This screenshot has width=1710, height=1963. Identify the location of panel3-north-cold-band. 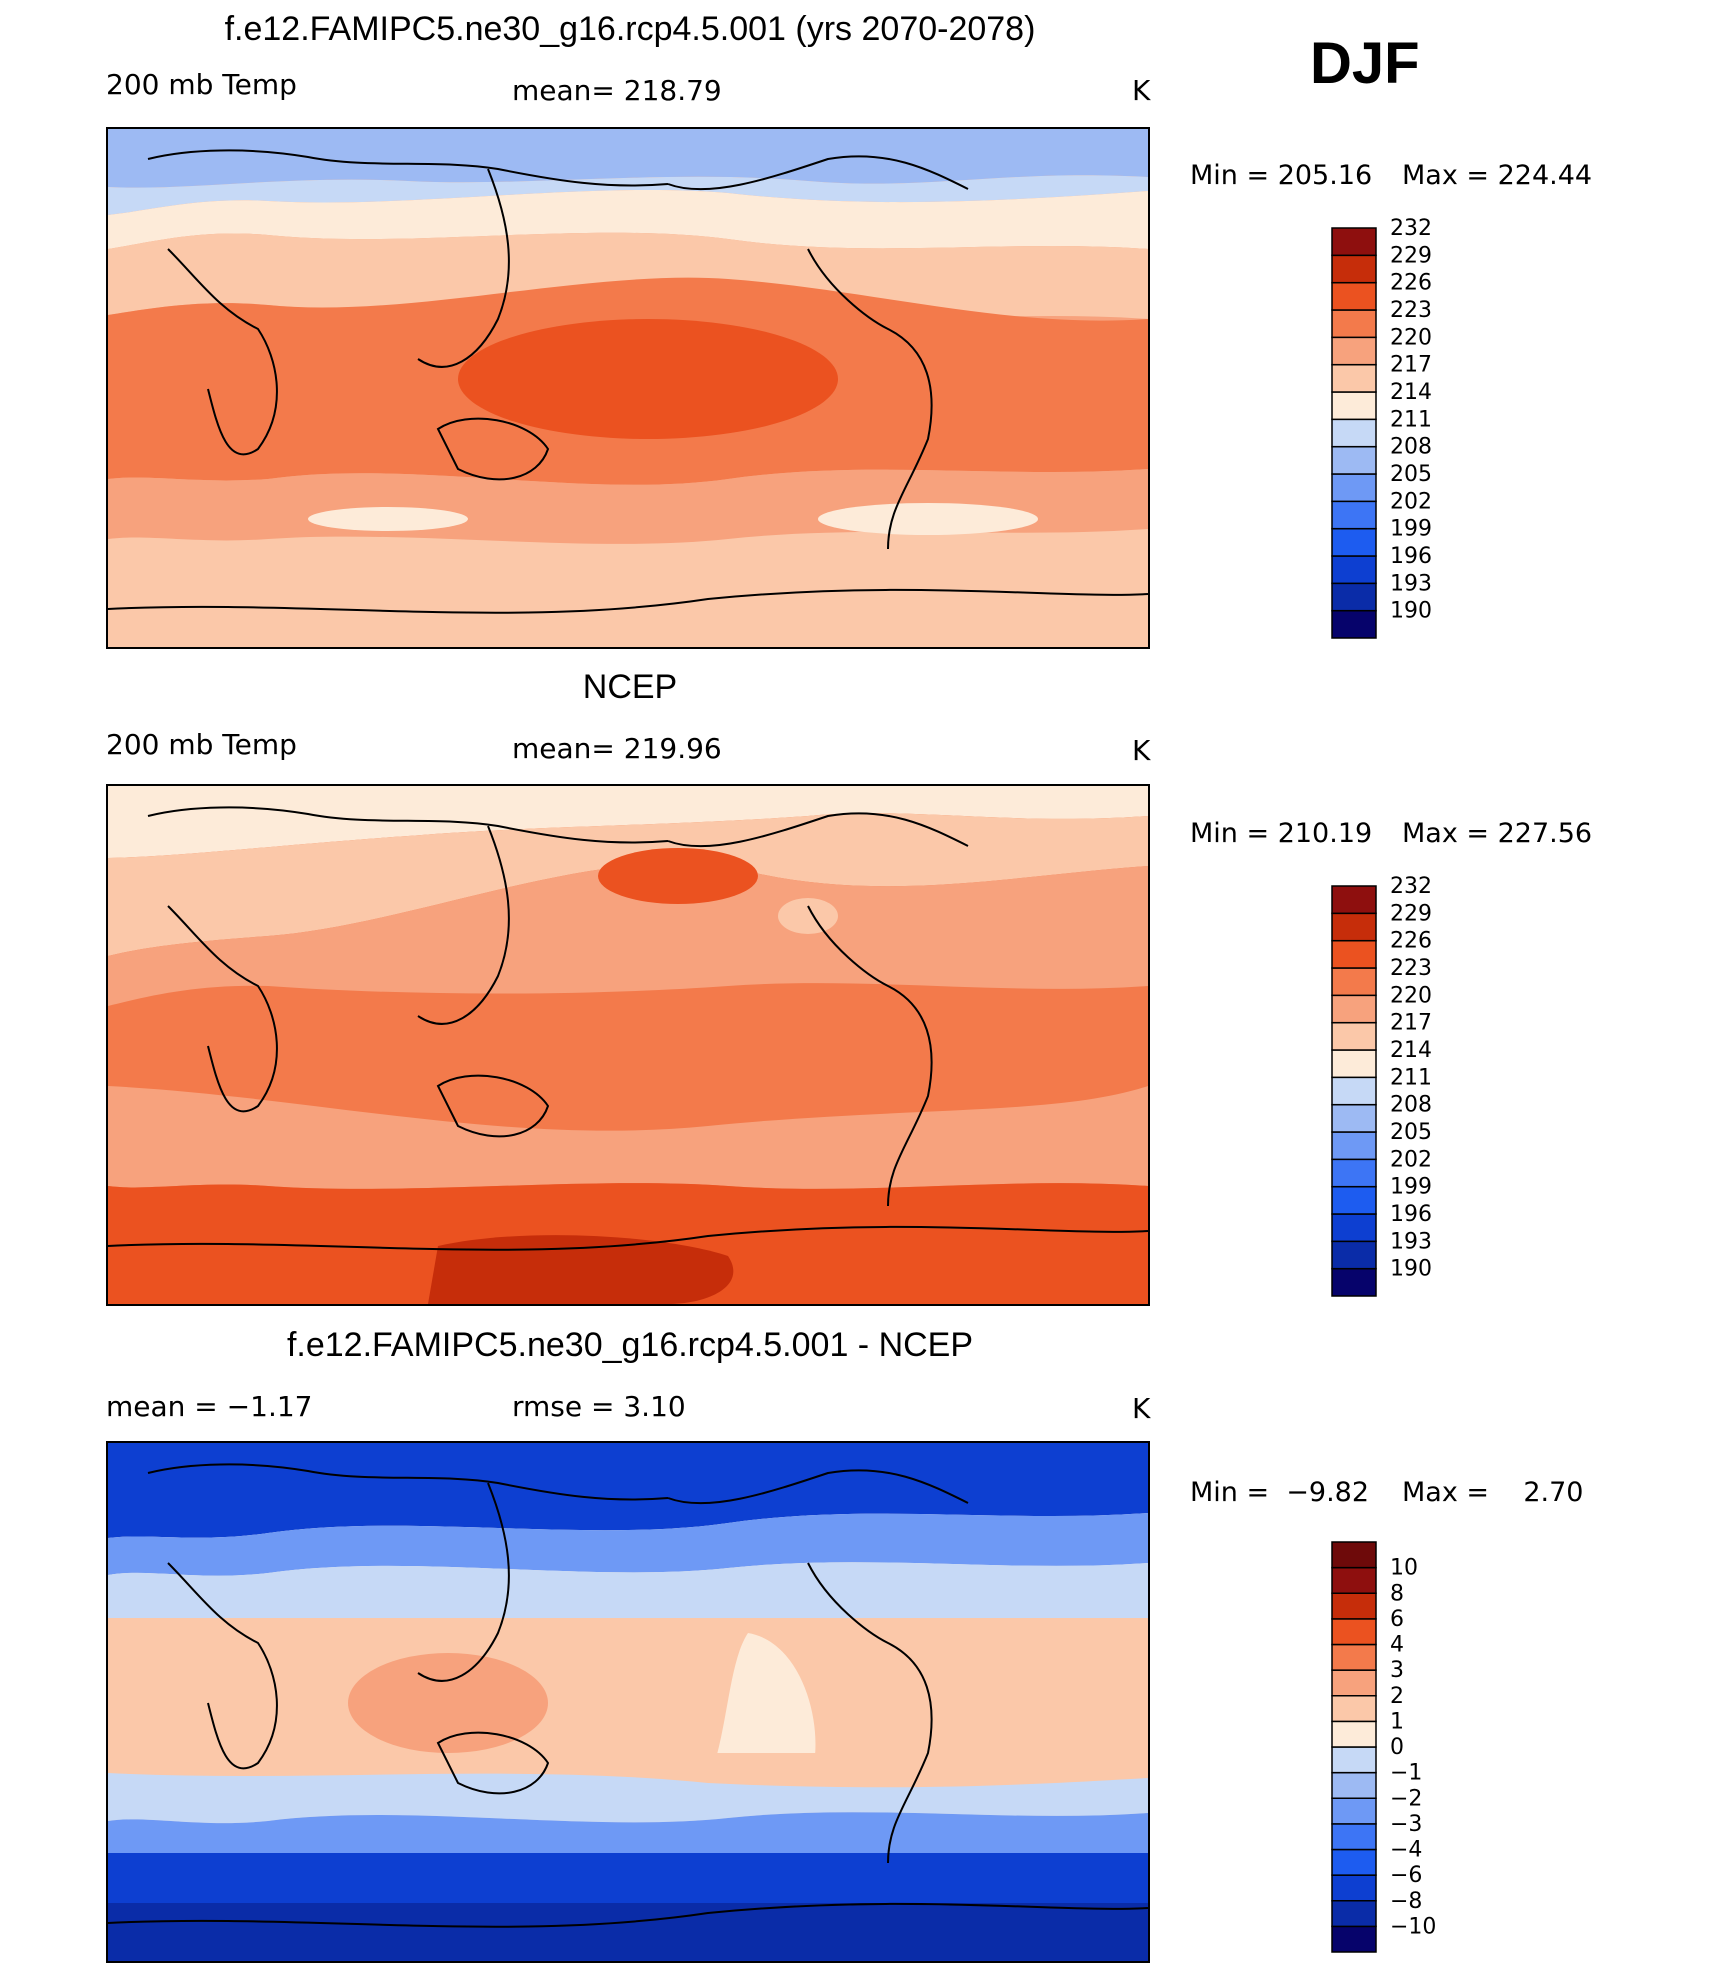
(628, 1490).